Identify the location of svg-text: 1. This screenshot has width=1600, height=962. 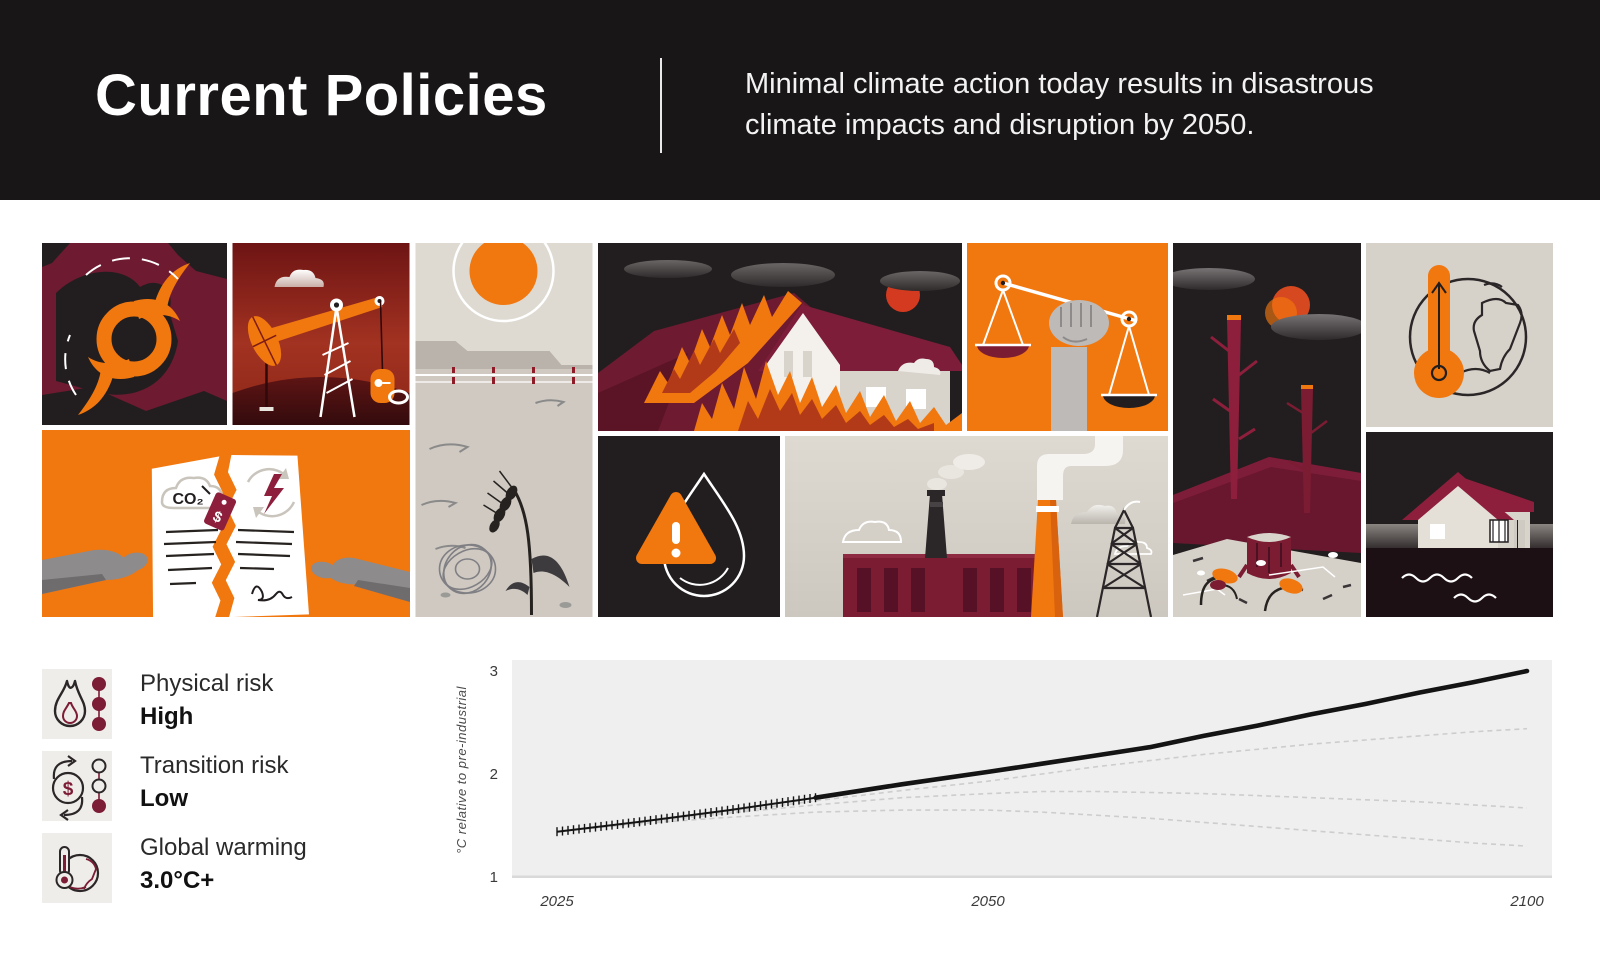
(494, 877).